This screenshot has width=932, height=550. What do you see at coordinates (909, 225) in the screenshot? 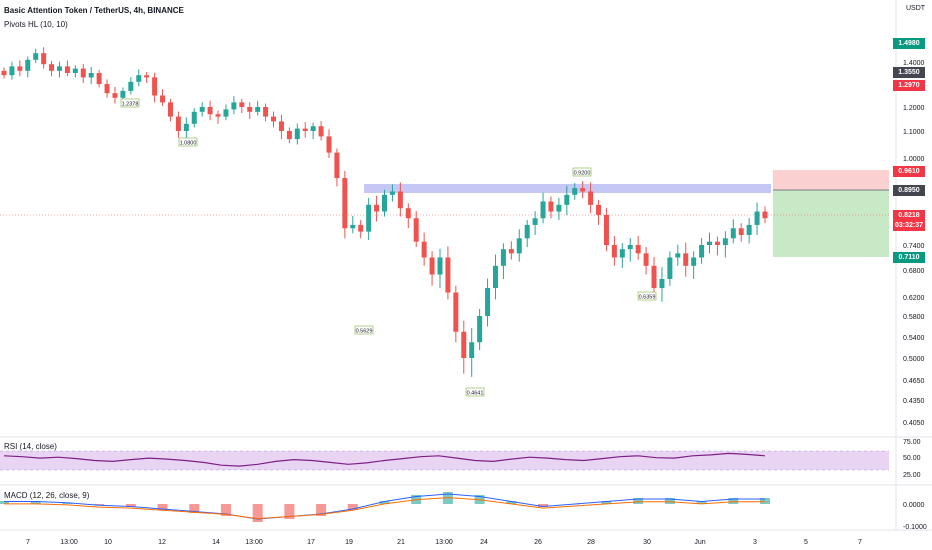
I see `price-tag-countdown: 03:32:37` at bounding box center [909, 225].